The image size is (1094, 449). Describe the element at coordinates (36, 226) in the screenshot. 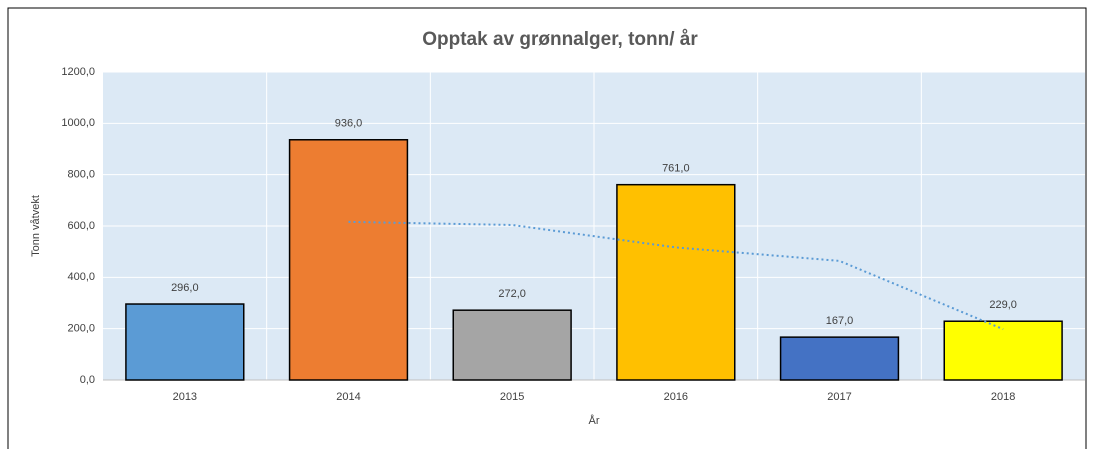

I see `y-axis-label: Tonn våtvekt` at that location.